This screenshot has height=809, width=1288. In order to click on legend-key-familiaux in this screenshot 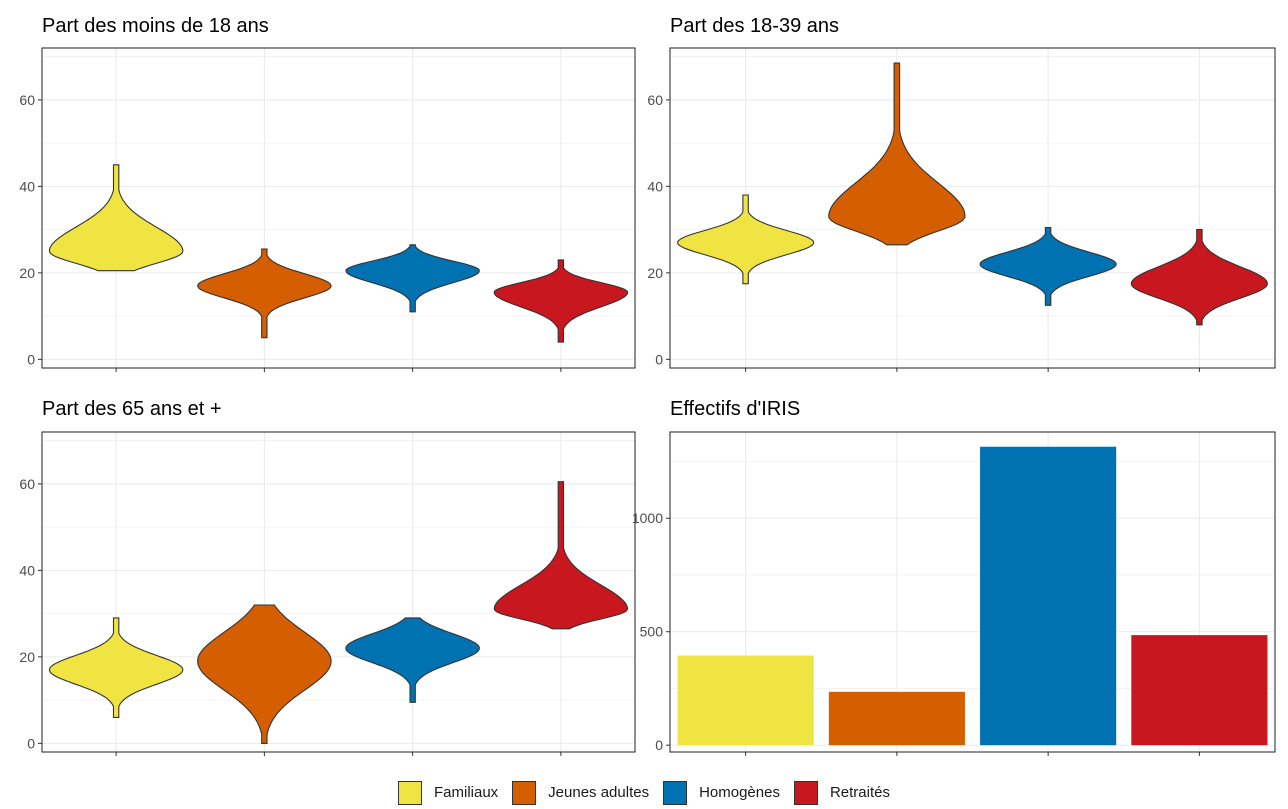, I will do `click(409, 792)`.